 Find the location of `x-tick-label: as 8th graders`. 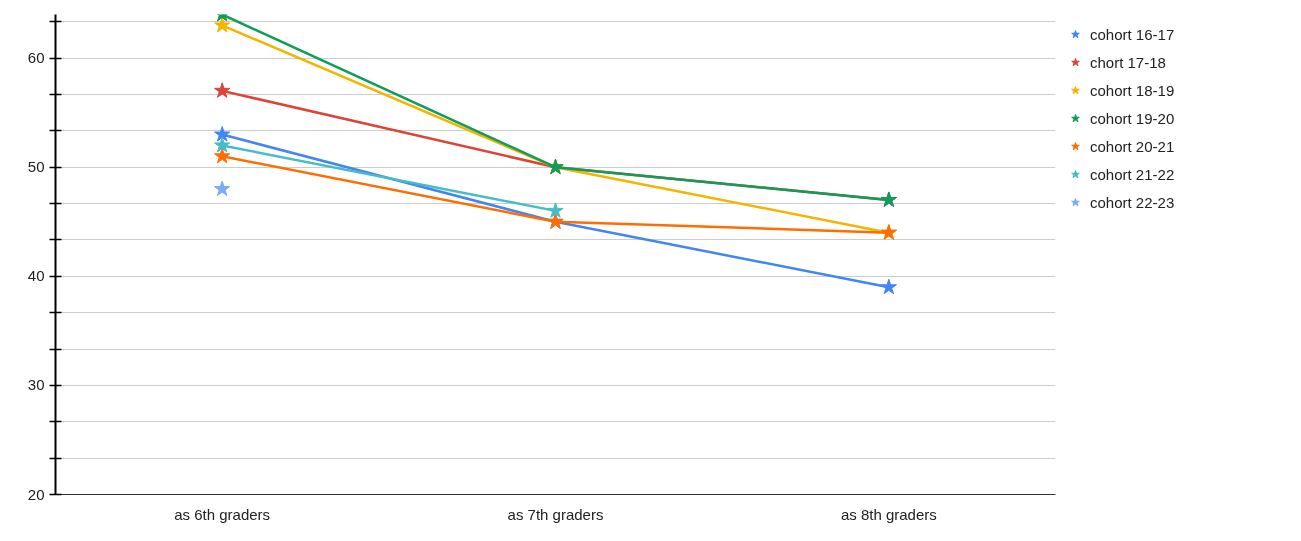

x-tick-label: as 8th graders is located at coordinates (888, 514).